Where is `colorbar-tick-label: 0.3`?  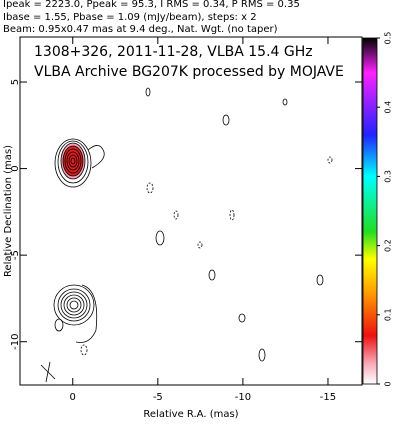 colorbar-tick-label: 0.3 is located at coordinates (388, 176).